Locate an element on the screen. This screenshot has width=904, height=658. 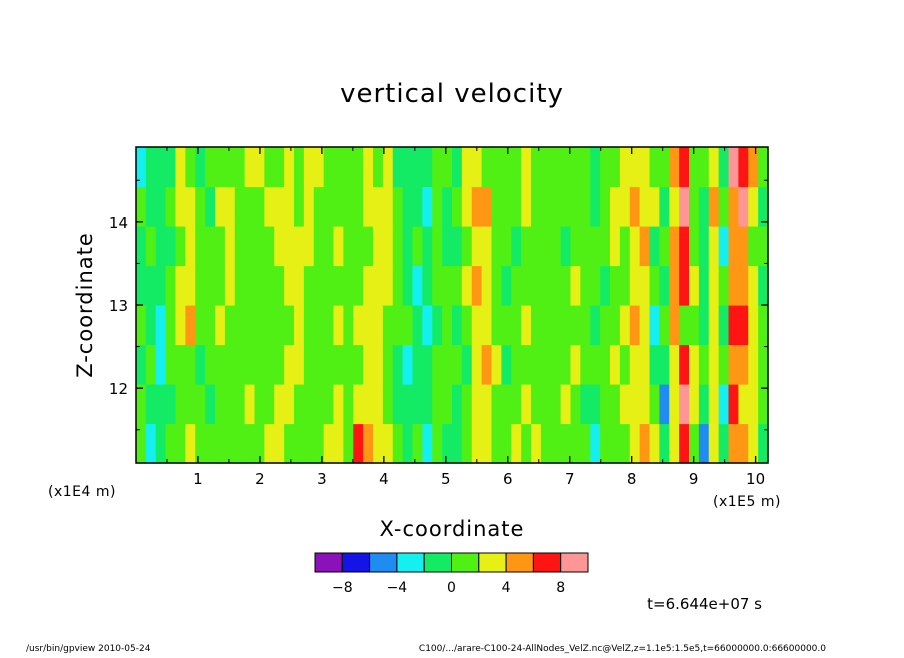
x-tick-label: 2 is located at coordinates (260, 479).